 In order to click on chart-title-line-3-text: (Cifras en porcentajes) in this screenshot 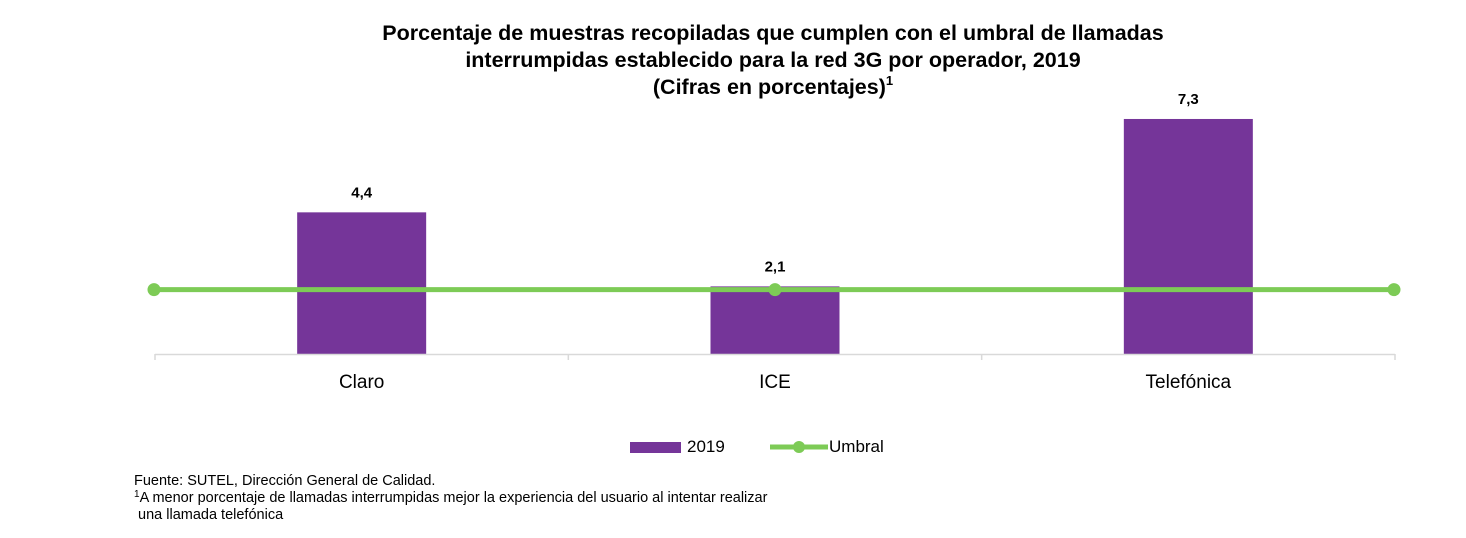, I will do `click(769, 87)`.